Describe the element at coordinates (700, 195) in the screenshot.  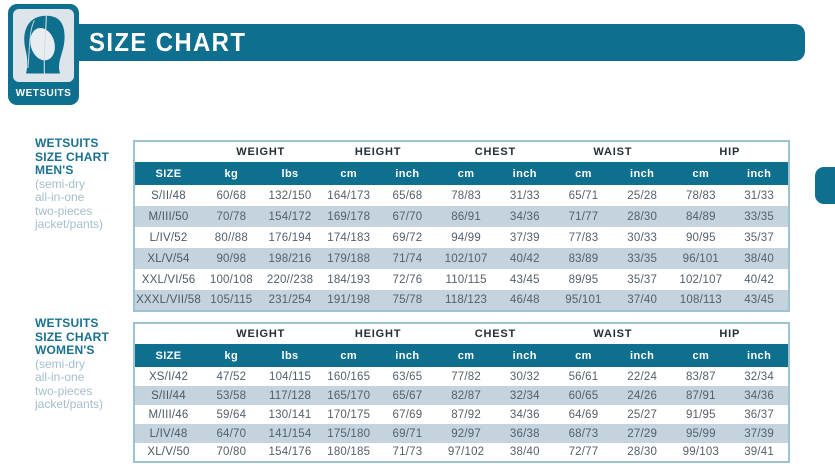
I see `value-cell: 78/83` at that location.